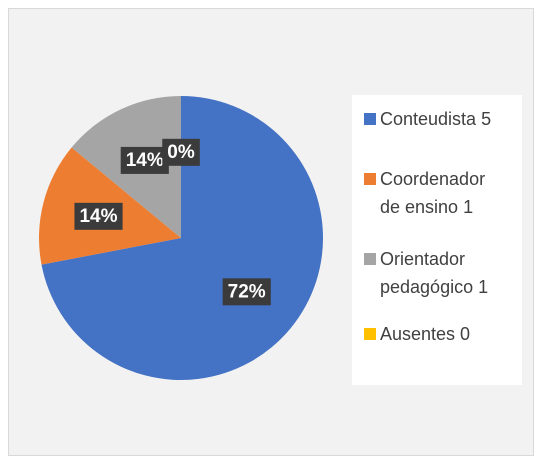  Describe the element at coordinates (425, 334) in the screenshot. I see `legend-label: Ausentes 0` at that location.